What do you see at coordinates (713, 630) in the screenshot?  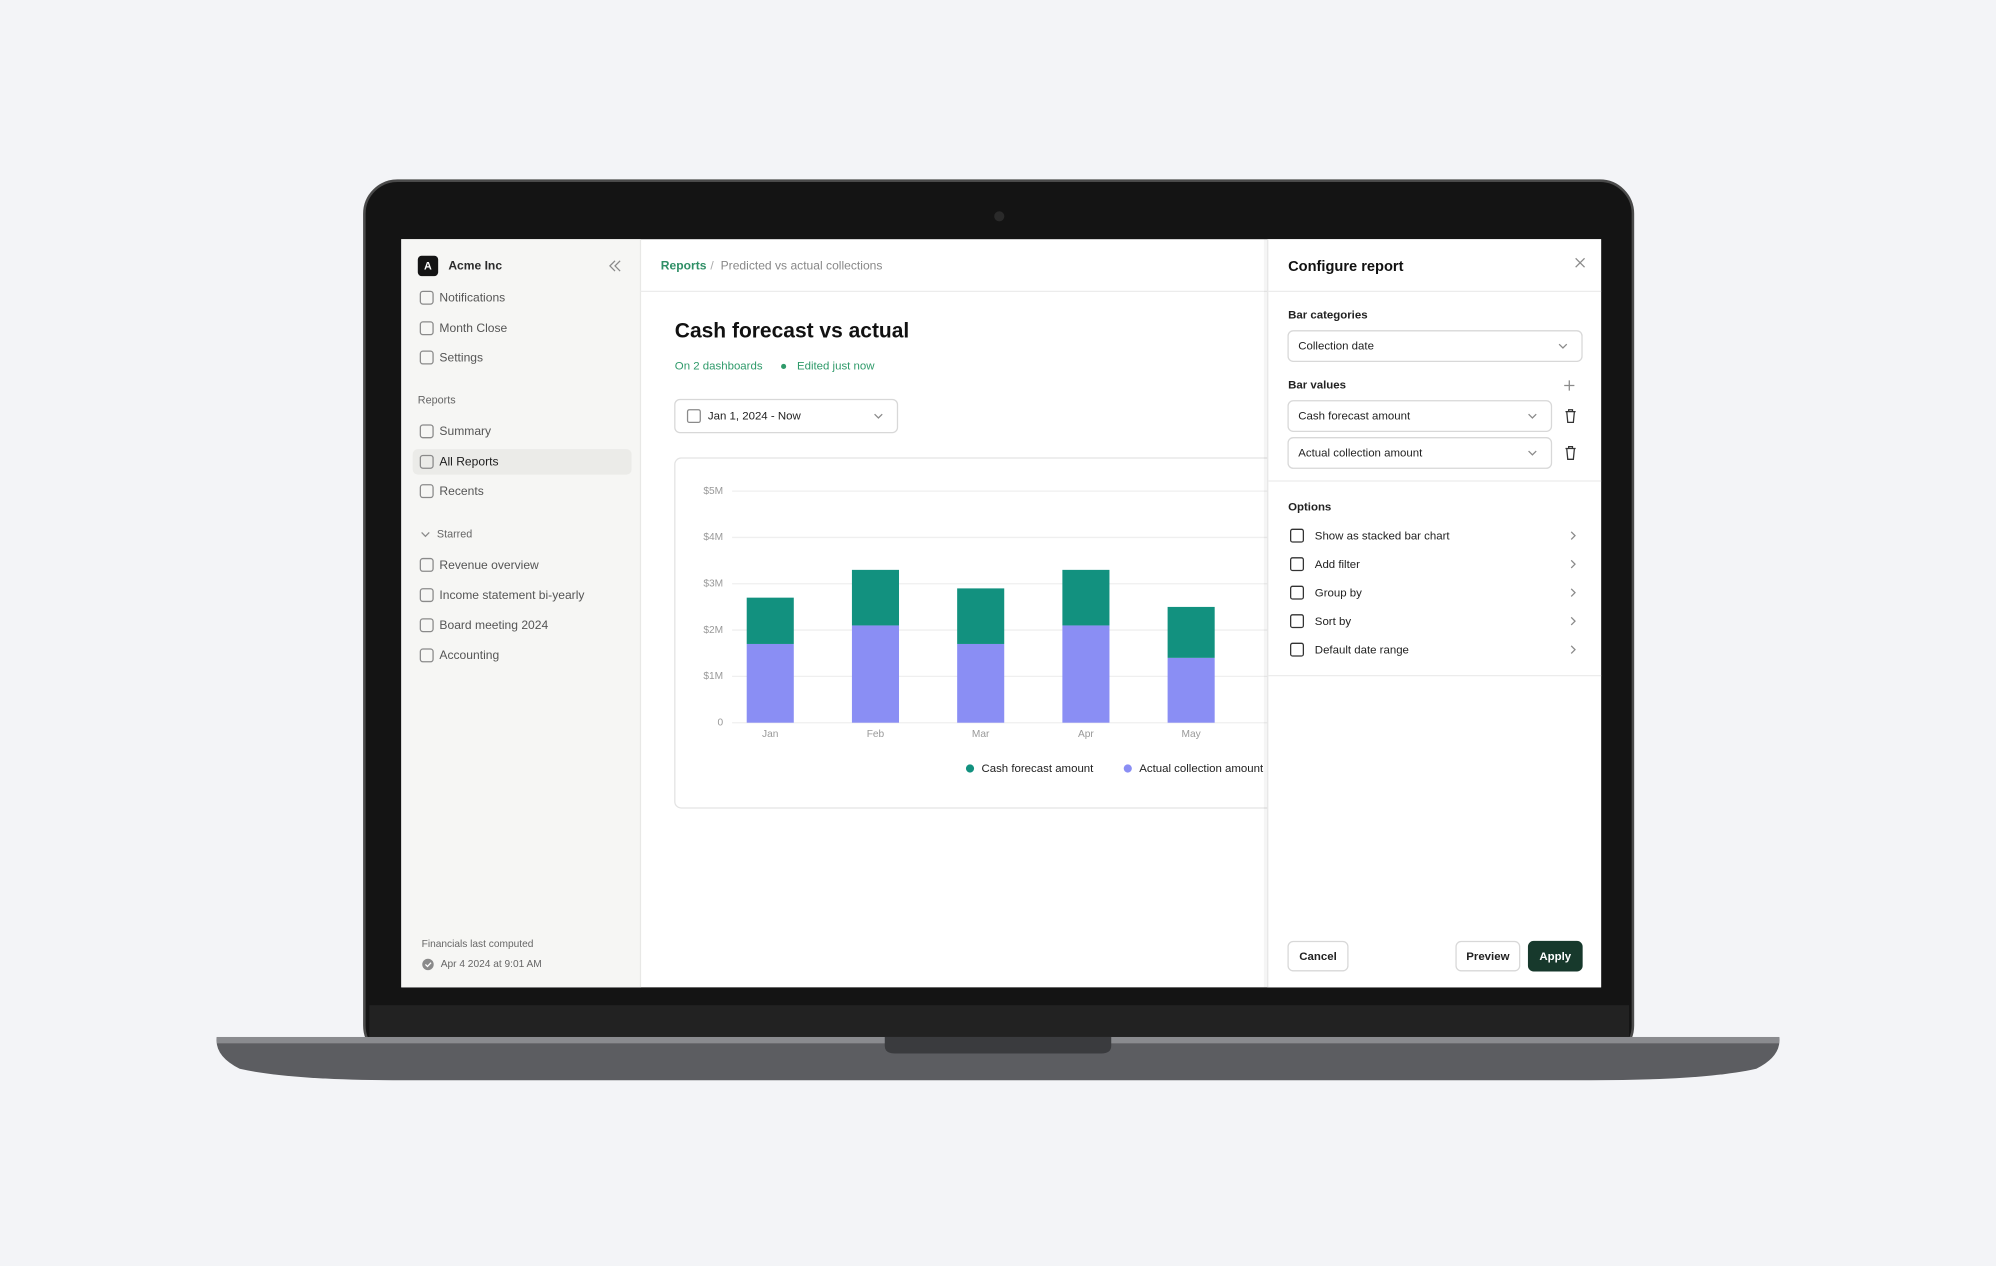 I see `y-tick-label: $2M` at bounding box center [713, 630].